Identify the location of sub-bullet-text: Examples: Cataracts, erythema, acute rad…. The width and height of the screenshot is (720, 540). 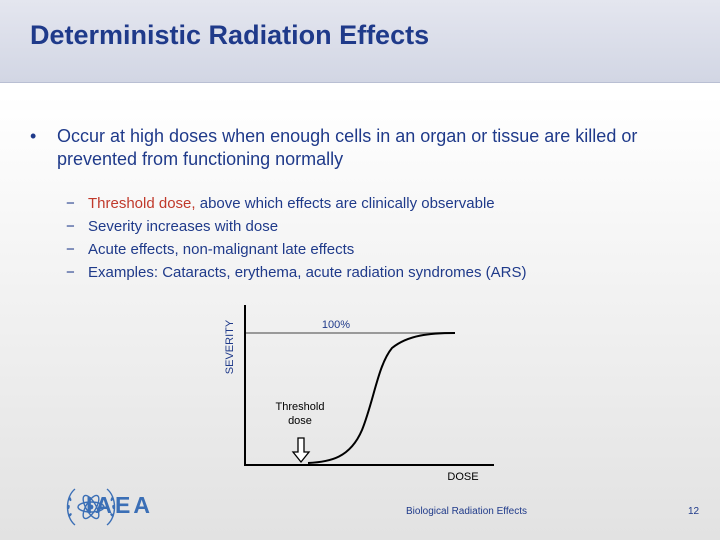
(307, 272).